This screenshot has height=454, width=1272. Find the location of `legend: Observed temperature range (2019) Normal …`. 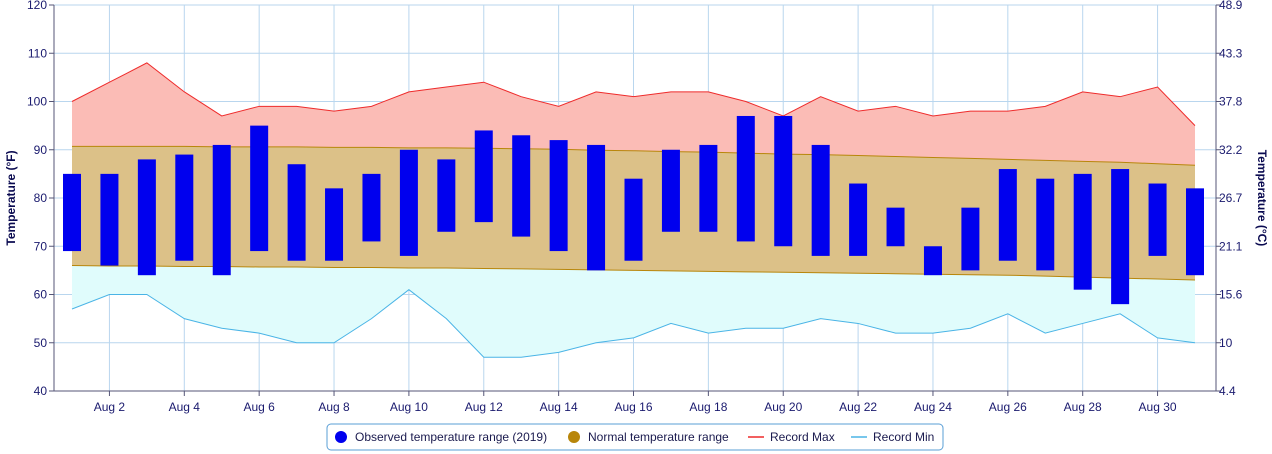

legend: Observed temperature range (2019) Normal … is located at coordinates (635, 437).